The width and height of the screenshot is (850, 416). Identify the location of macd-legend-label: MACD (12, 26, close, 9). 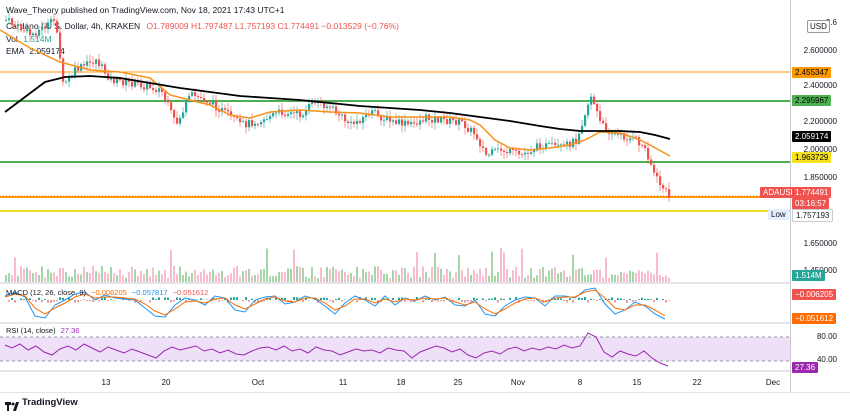
(46, 292).